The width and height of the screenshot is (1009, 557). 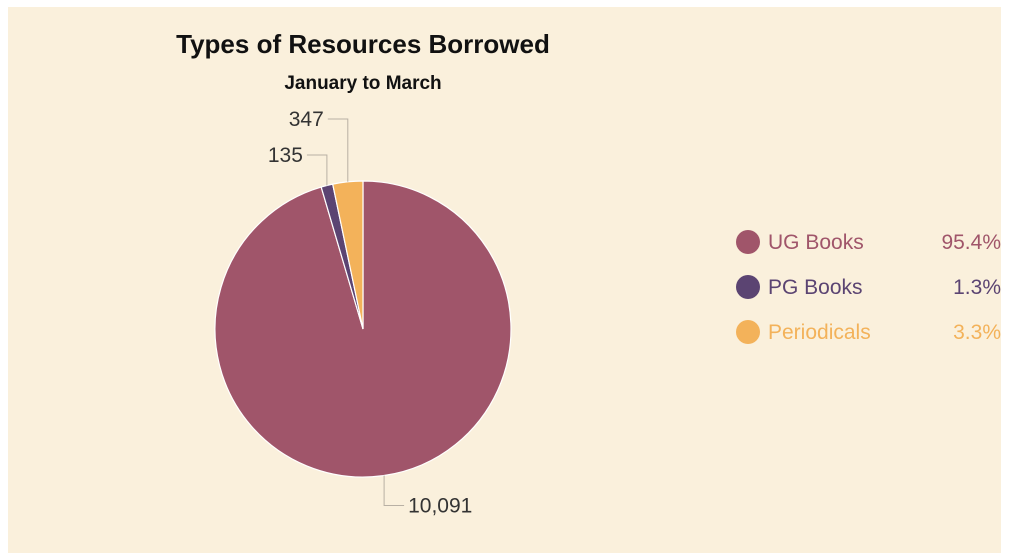 What do you see at coordinates (815, 287) in the screenshot?
I see `legend-label-pg-books: PG Books` at bounding box center [815, 287].